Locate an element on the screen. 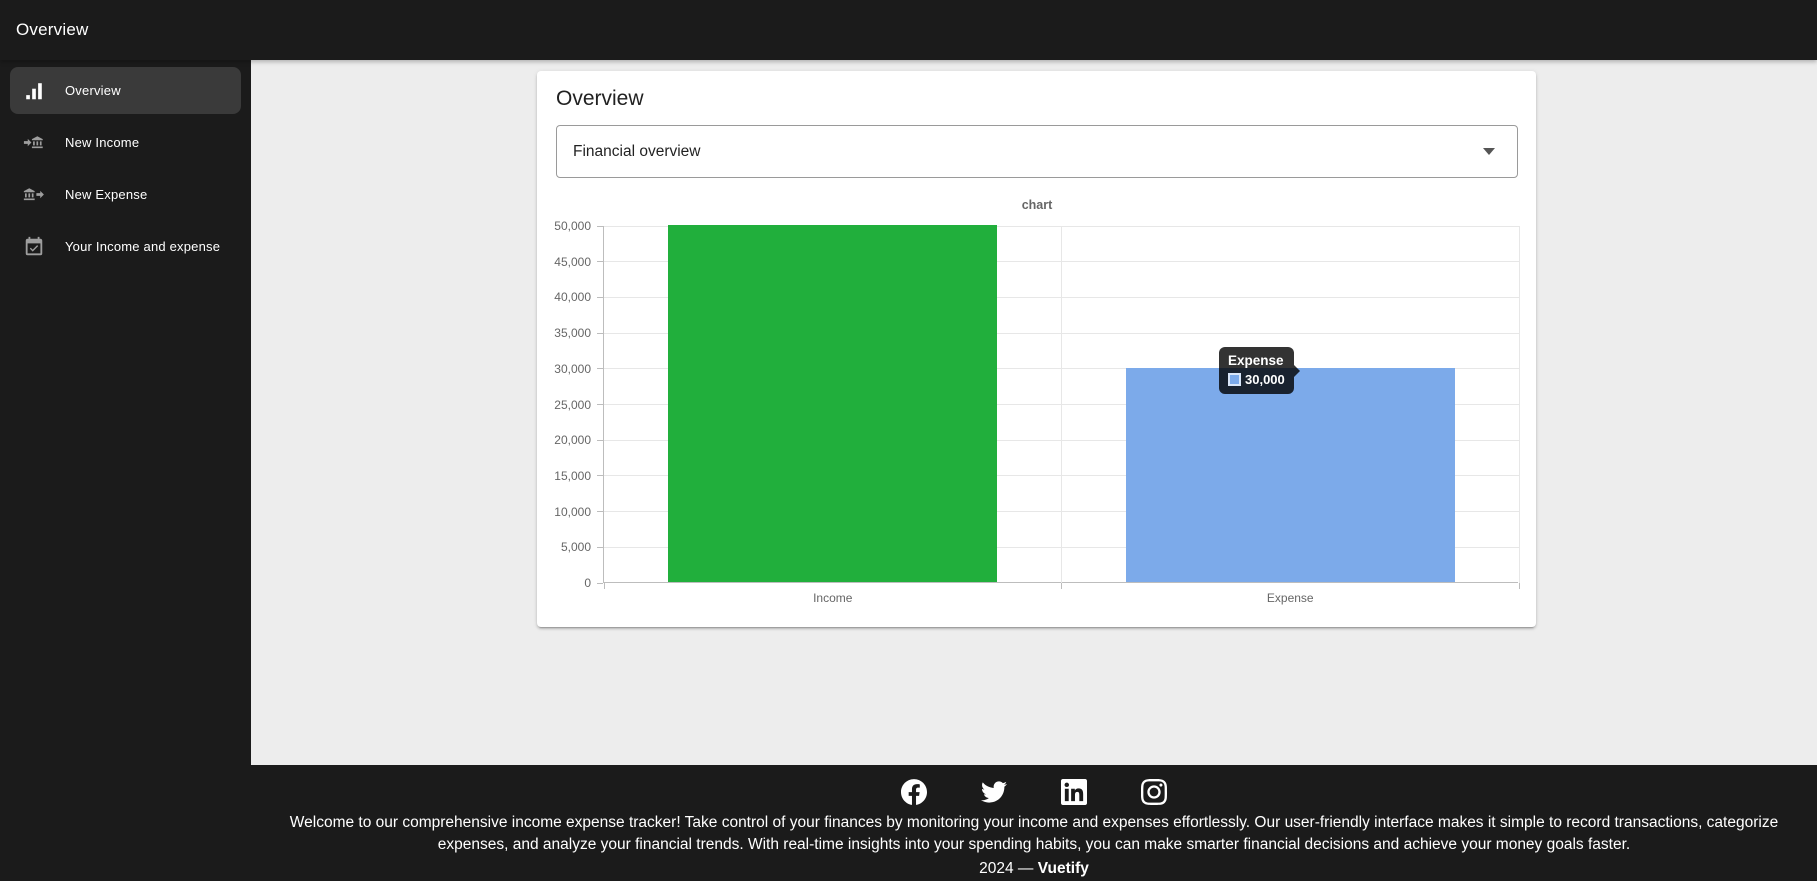  y-axis-label: 15,000 is located at coordinates (572, 475).